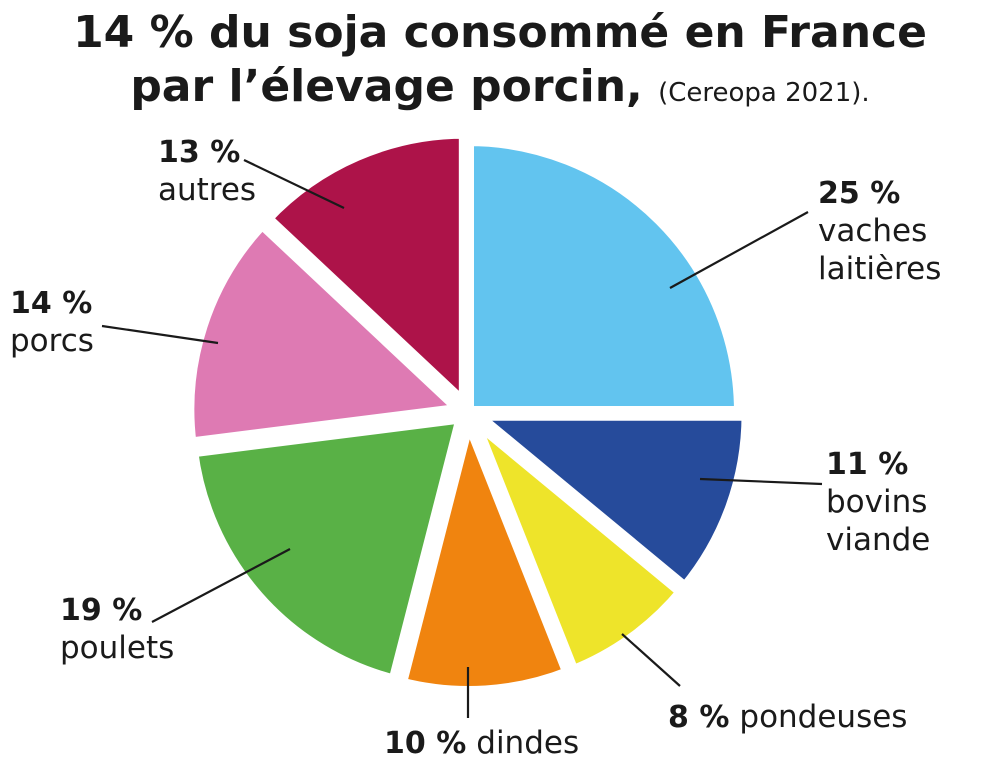  I want to click on leader-line-bovins-viande, so click(761, 481).